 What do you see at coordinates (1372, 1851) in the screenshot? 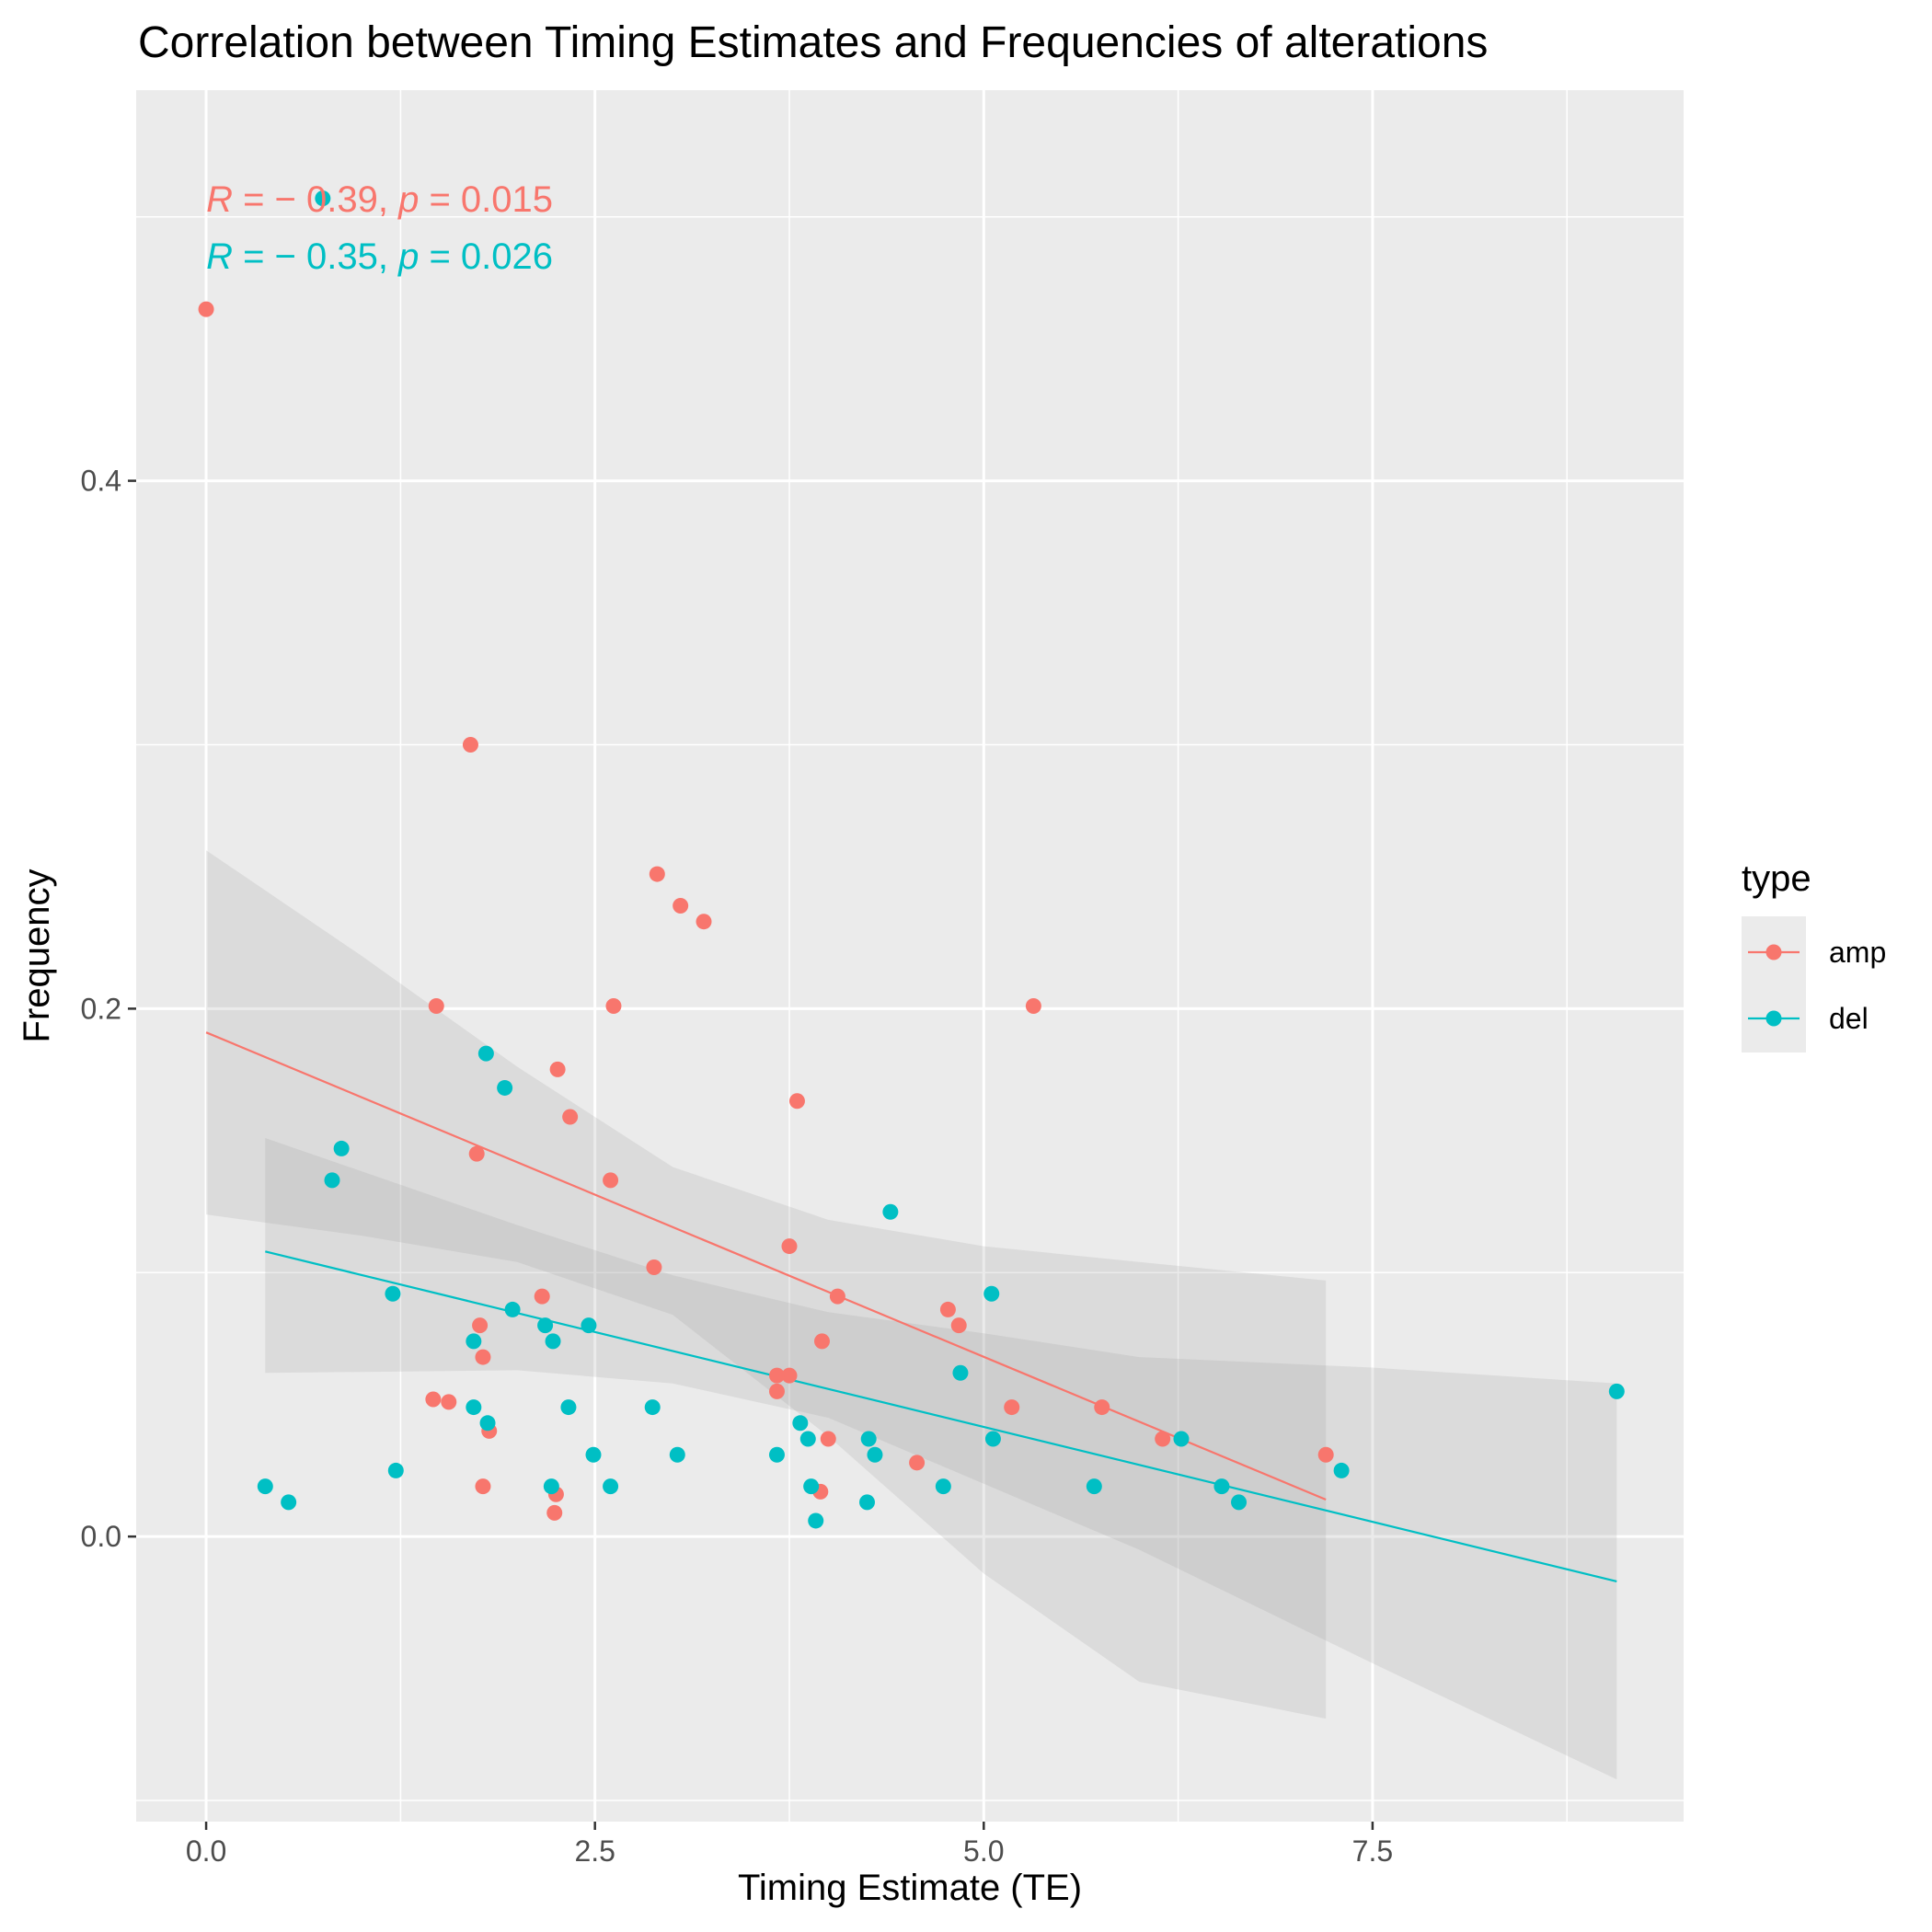
I see `x-tick-label: 7.5` at bounding box center [1372, 1851].